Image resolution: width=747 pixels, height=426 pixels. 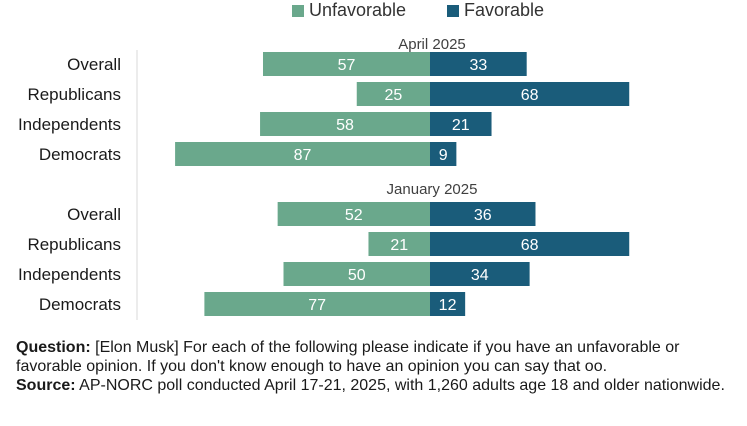 What do you see at coordinates (453, 10) in the screenshot?
I see `legend-swatch-favorable` at bounding box center [453, 10].